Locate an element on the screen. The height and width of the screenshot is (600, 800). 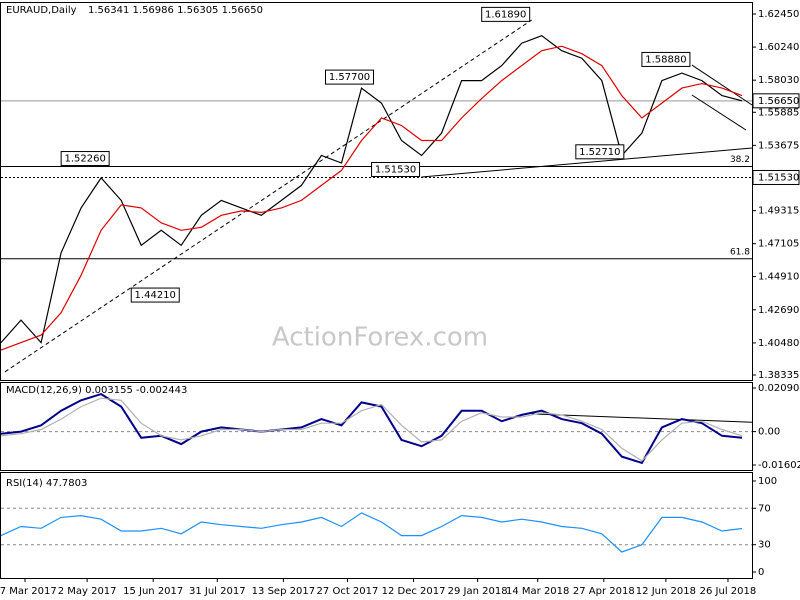
x-tick-label: 12 Dec 2017 is located at coordinates (414, 591).